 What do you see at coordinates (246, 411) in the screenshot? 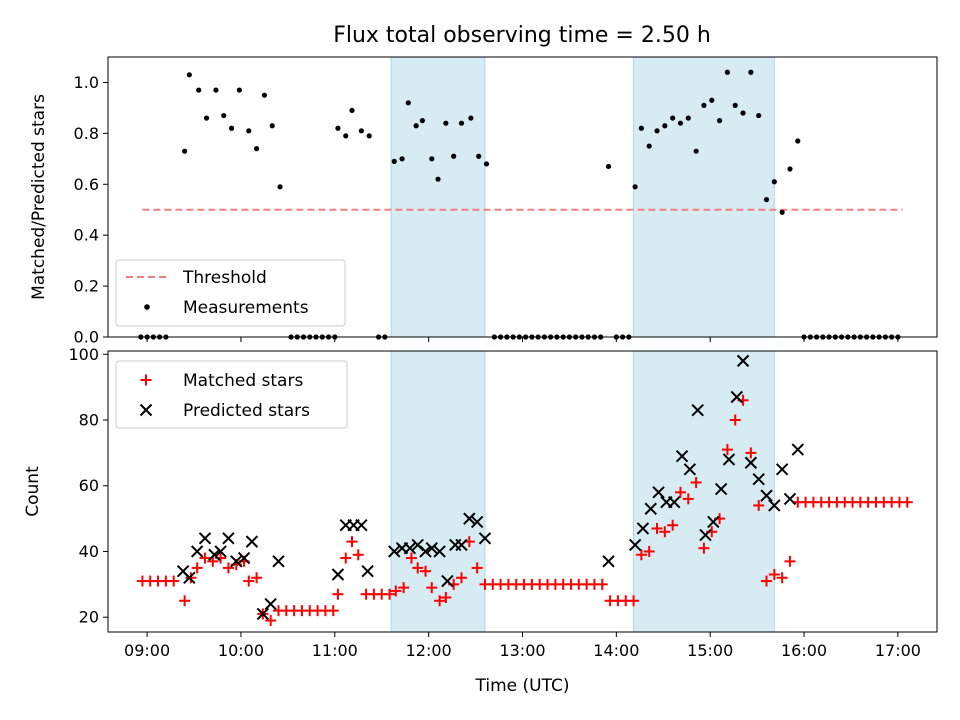
I see `legend-predicted-label: Predicted stars` at bounding box center [246, 411].